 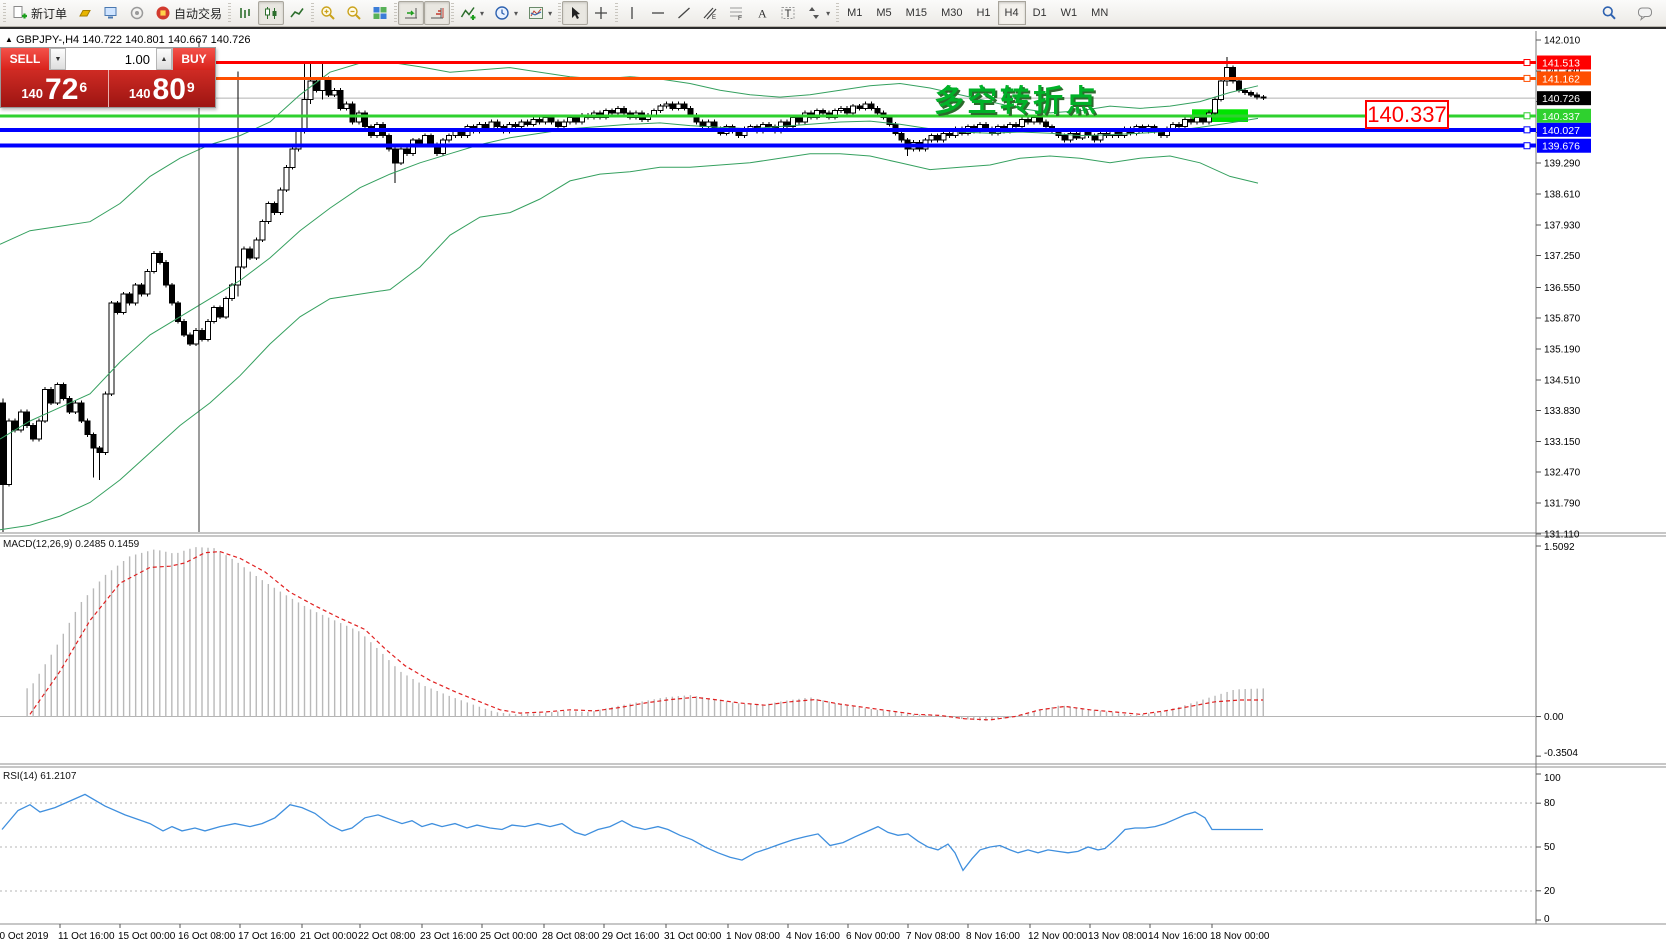 I want to click on chart-shift-button, so click(x=437, y=13).